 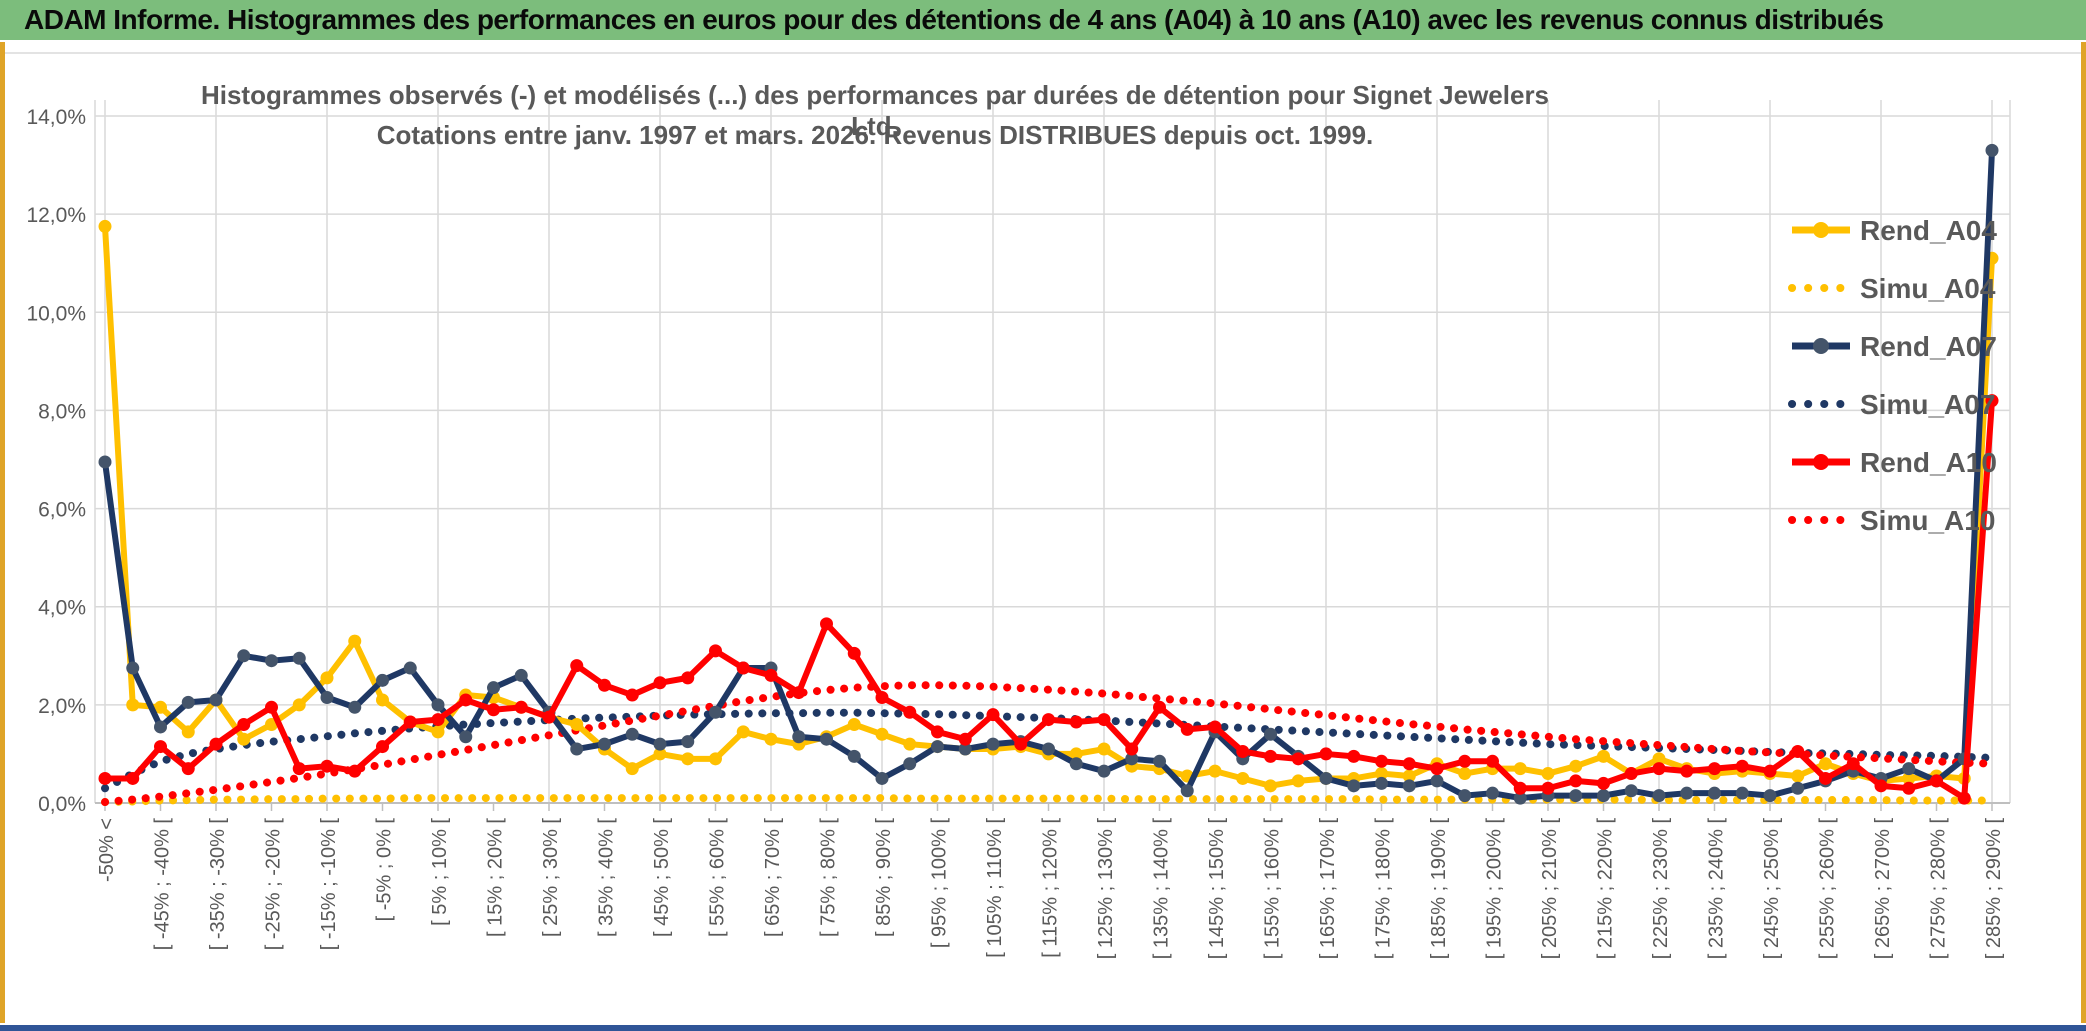 I want to click on Simu_A10-legend-label: Simu_A10, so click(x=1927, y=520).